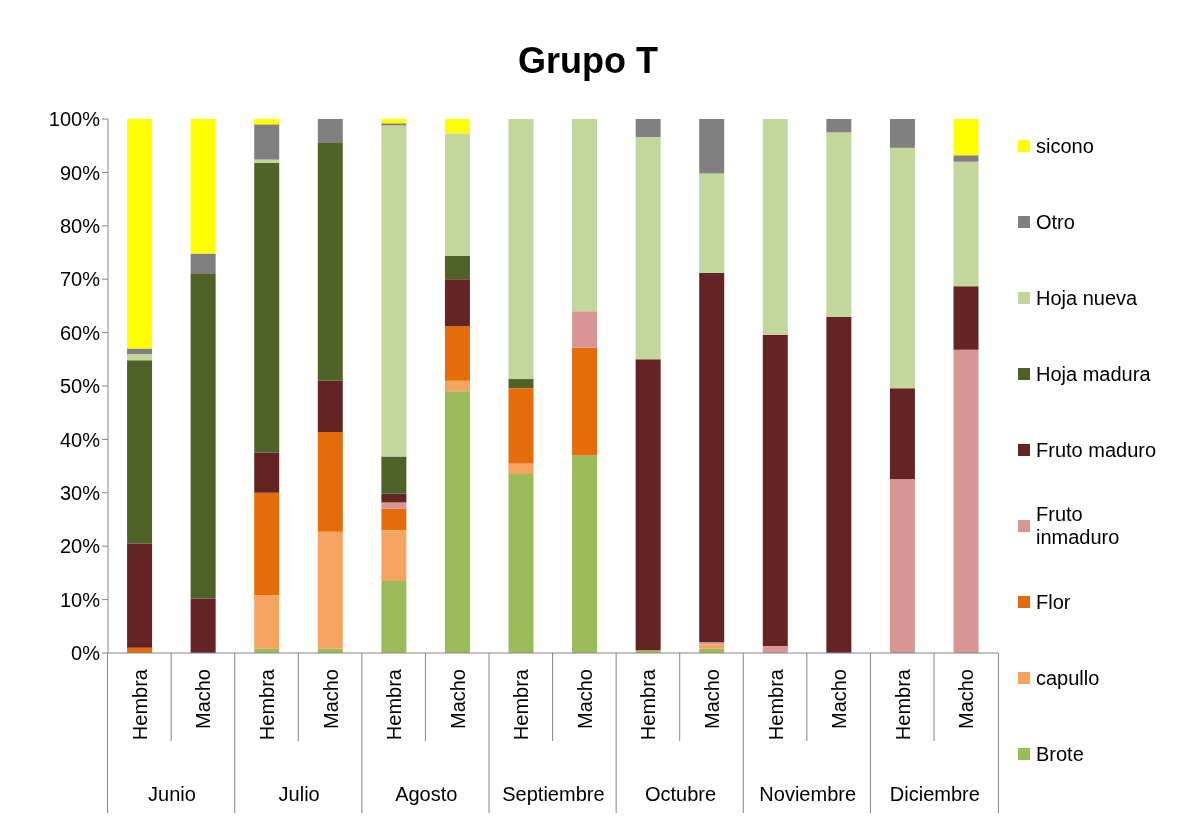  Describe the element at coordinates (1060, 754) in the screenshot. I see `legend-label: Brote` at that location.